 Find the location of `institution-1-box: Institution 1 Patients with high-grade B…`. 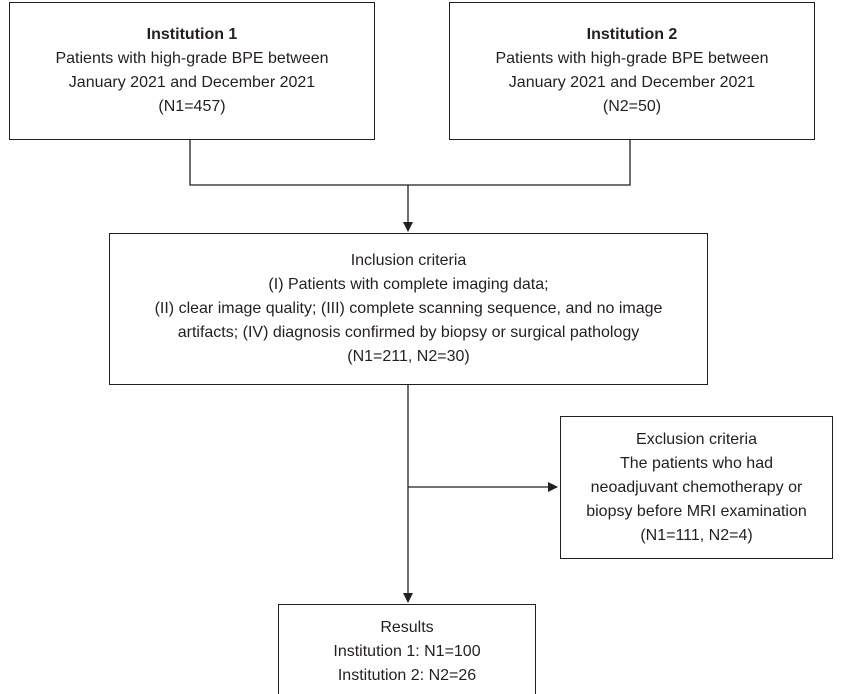

institution-1-box: Institution 1 Patients with high-grade B… is located at coordinates (192, 71).